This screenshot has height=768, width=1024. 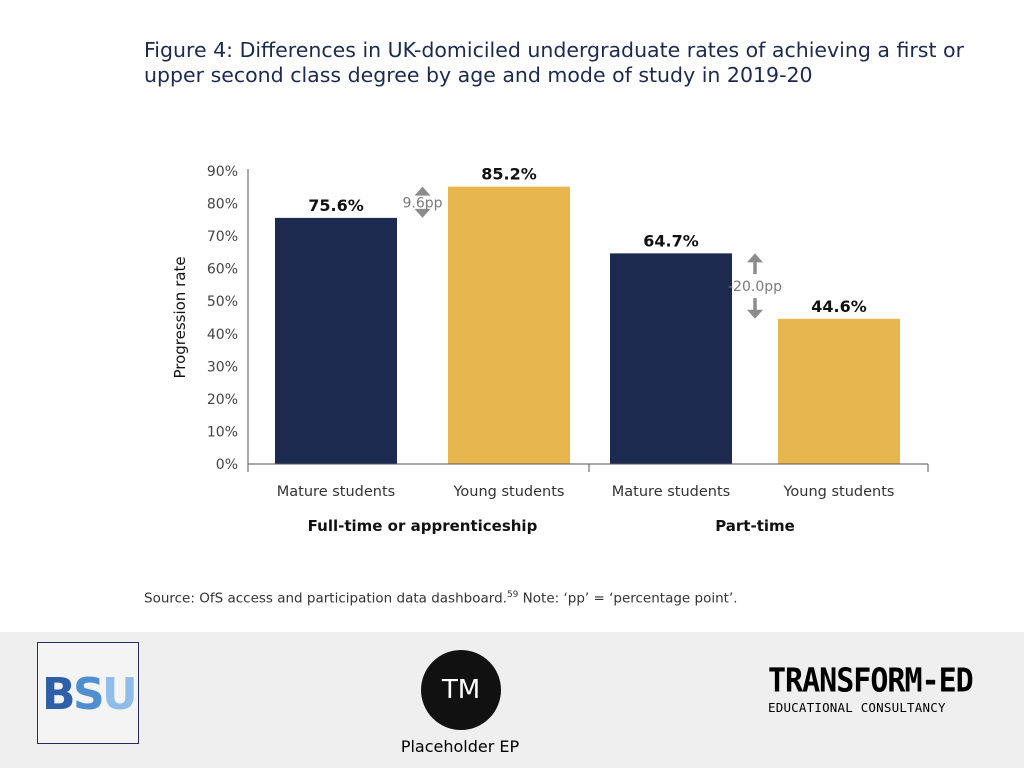 I want to click on bsu-logo-graphic: B S U, so click(x=90, y=694).